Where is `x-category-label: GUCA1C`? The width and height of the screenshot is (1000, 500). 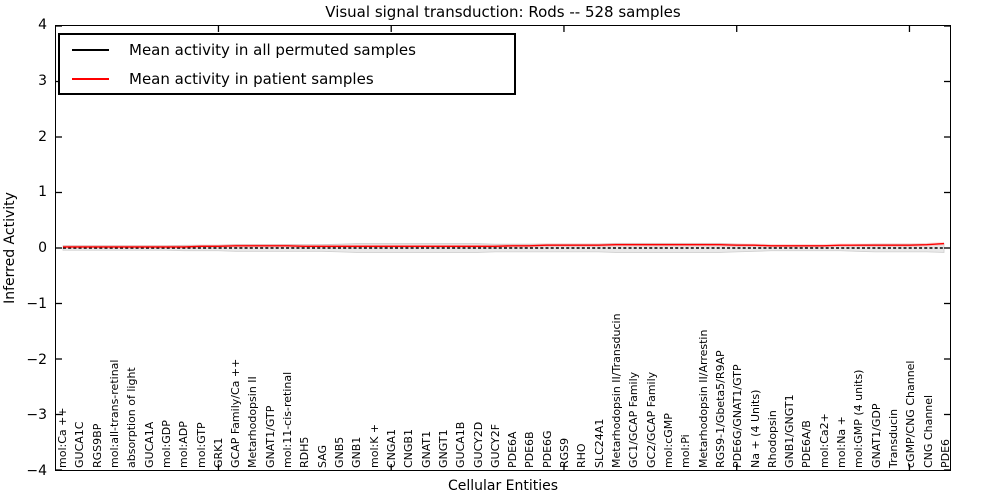
x-category-label: GUCA1C is located at coordinates (80, 444).